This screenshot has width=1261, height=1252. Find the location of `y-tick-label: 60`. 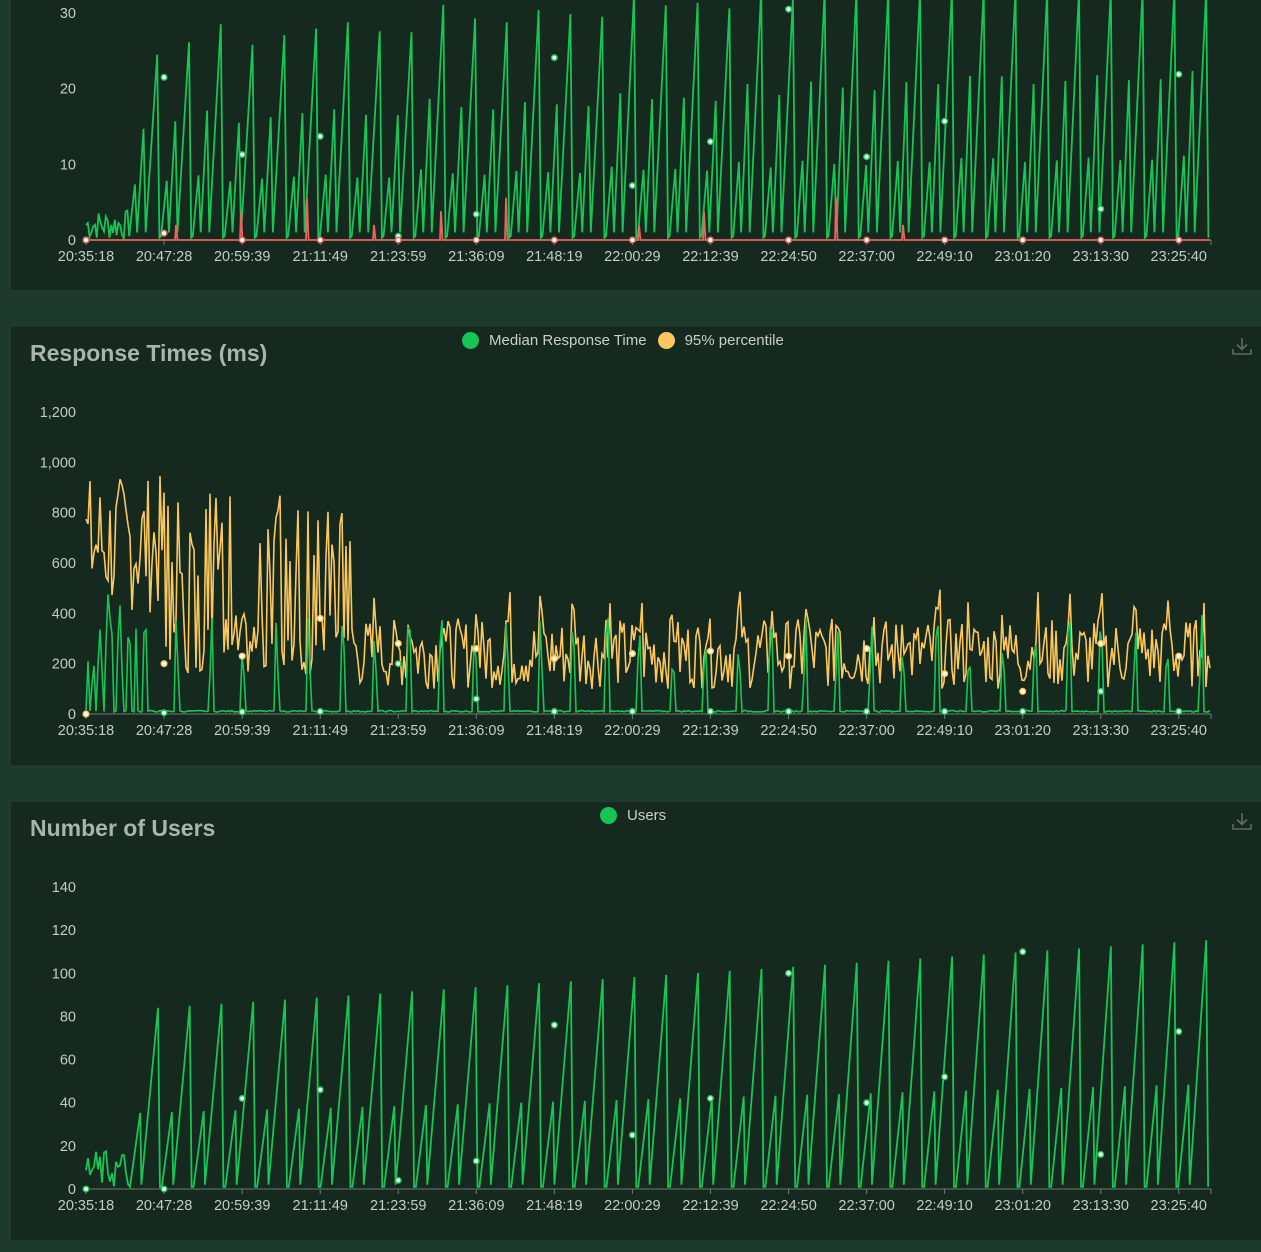

y-tick-label: 60 is located at coordinates (68, 1061).